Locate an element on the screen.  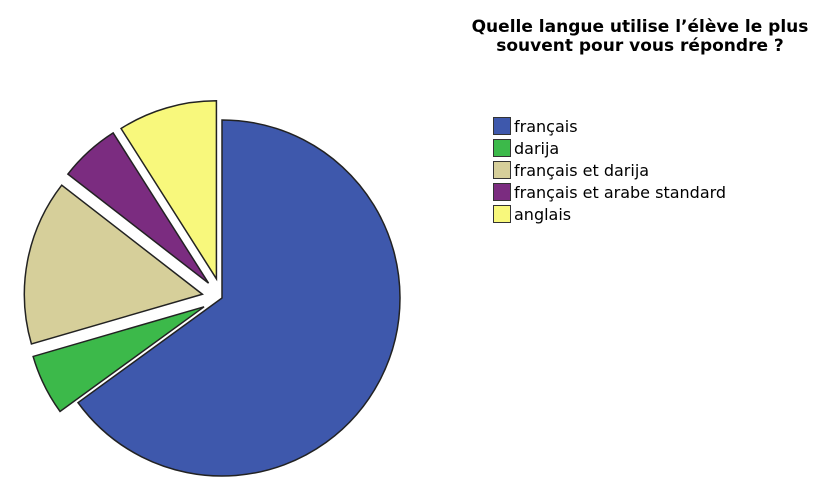
legend-label: français et arabe standard is located at coordinates (620, 192).